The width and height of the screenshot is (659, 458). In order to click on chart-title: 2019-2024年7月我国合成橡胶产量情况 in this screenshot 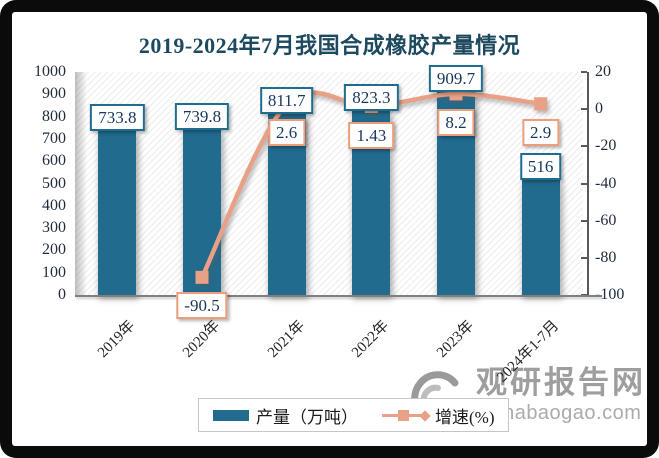, I will do `click(329, 45)`.